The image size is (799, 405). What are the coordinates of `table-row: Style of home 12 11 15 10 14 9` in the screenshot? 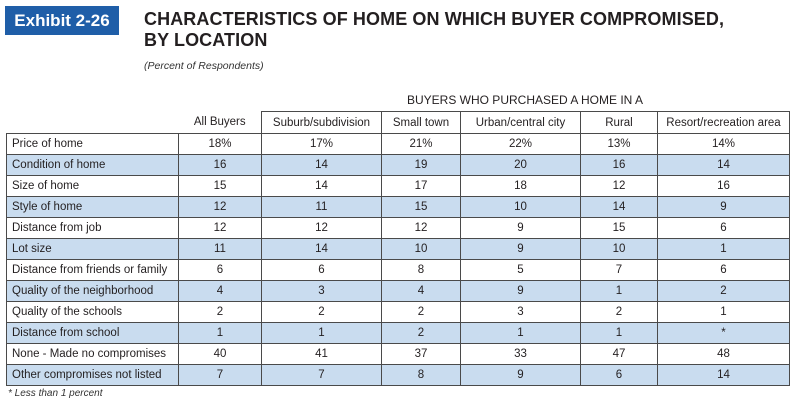 It's located at (398, 207).